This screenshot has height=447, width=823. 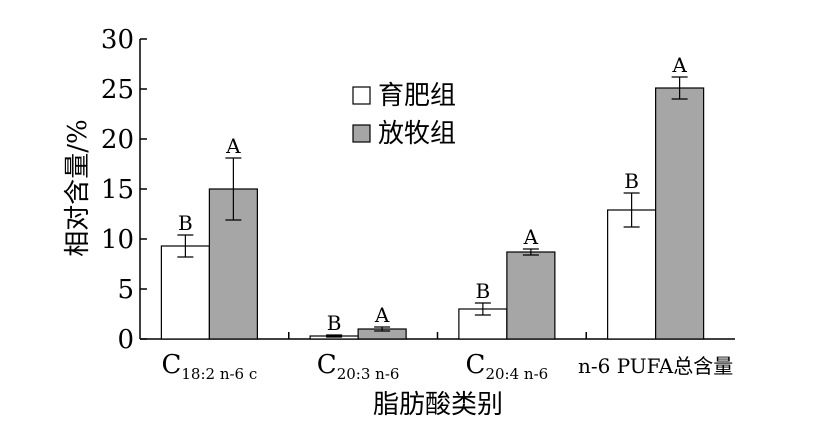 What do you see at coordinates (209, 366) in the screenshot?
I see `x-tick-label: C18:2 n-6 c` at bounding box center [209, 366].